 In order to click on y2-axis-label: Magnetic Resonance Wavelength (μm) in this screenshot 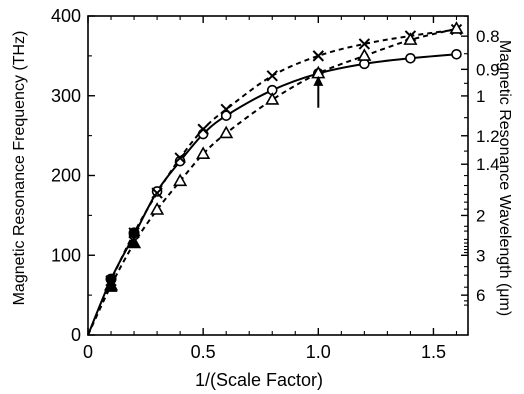, I will do `click(504, 178)`.